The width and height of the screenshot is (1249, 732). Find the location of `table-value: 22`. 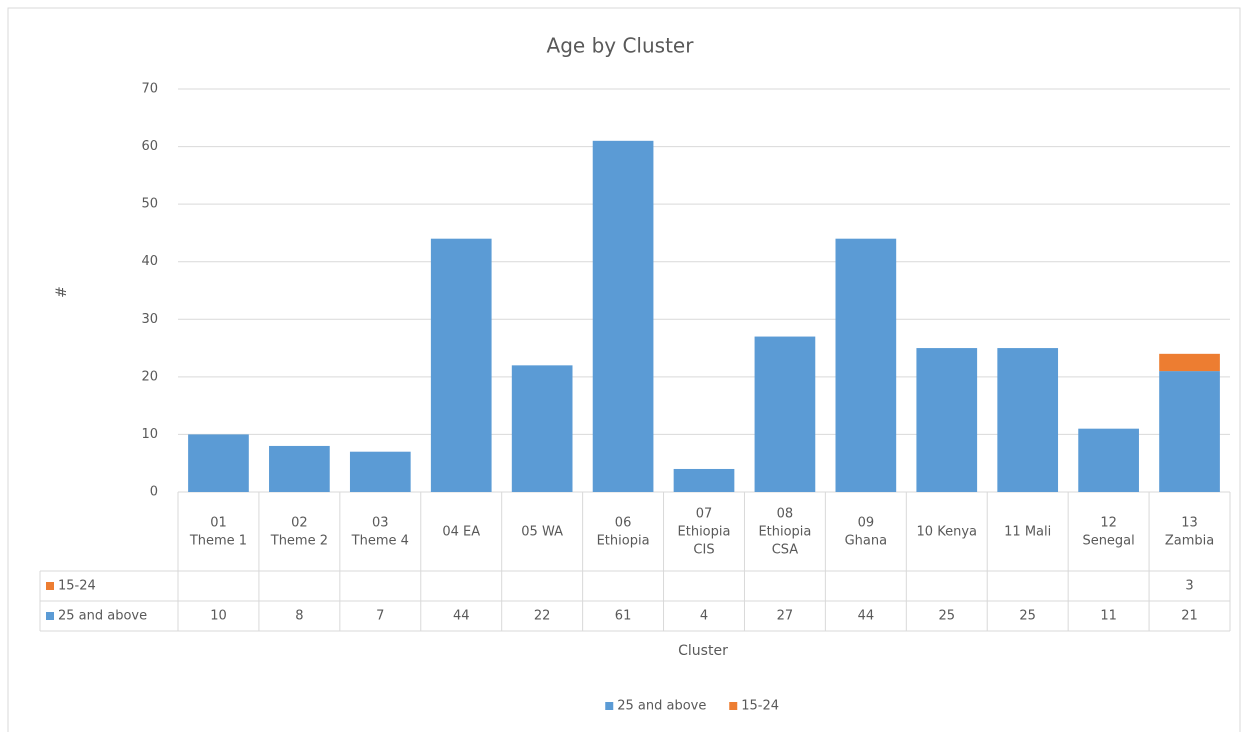

table-value: 22 is located at coordinates (542, 616).